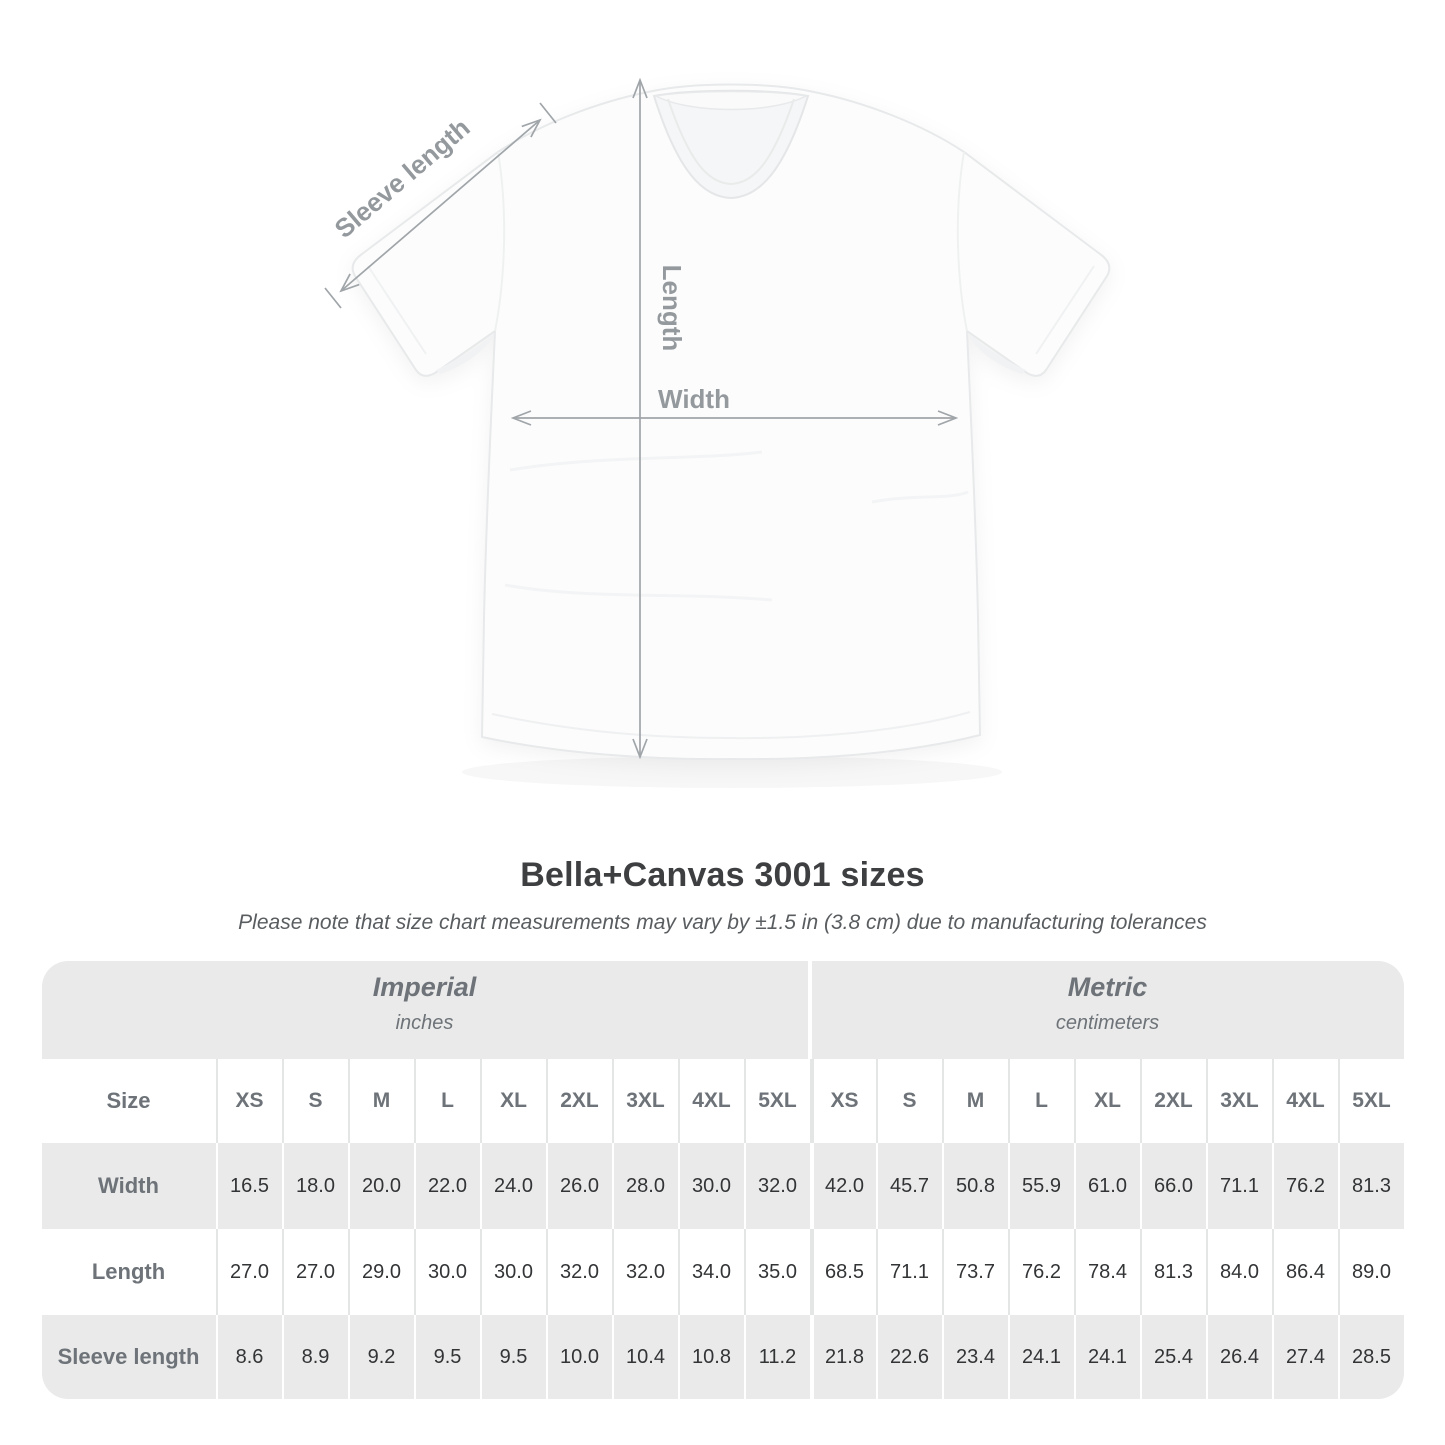 This screenshot has height=1445, width=1445. I want to click on ground-shadow, so click(732, 772).